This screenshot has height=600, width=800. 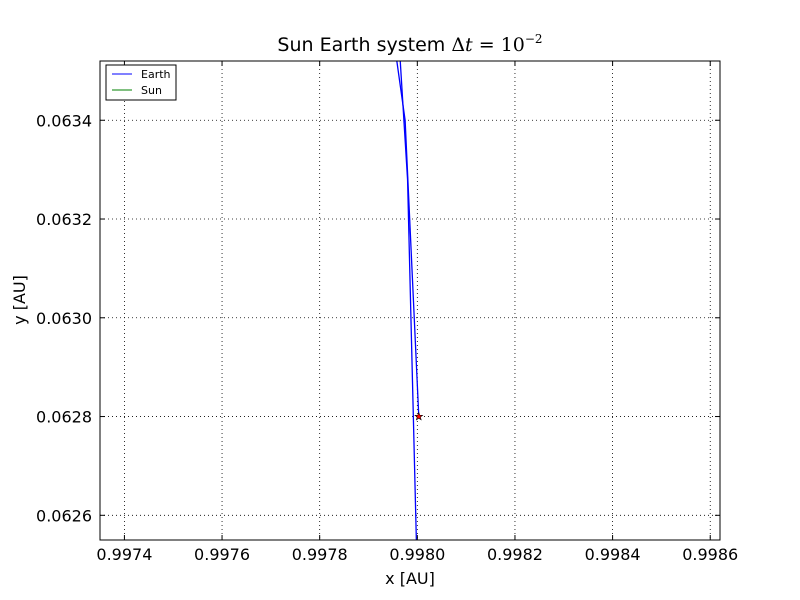 I want to click on series-line-earth, so click(x=408, y=239).